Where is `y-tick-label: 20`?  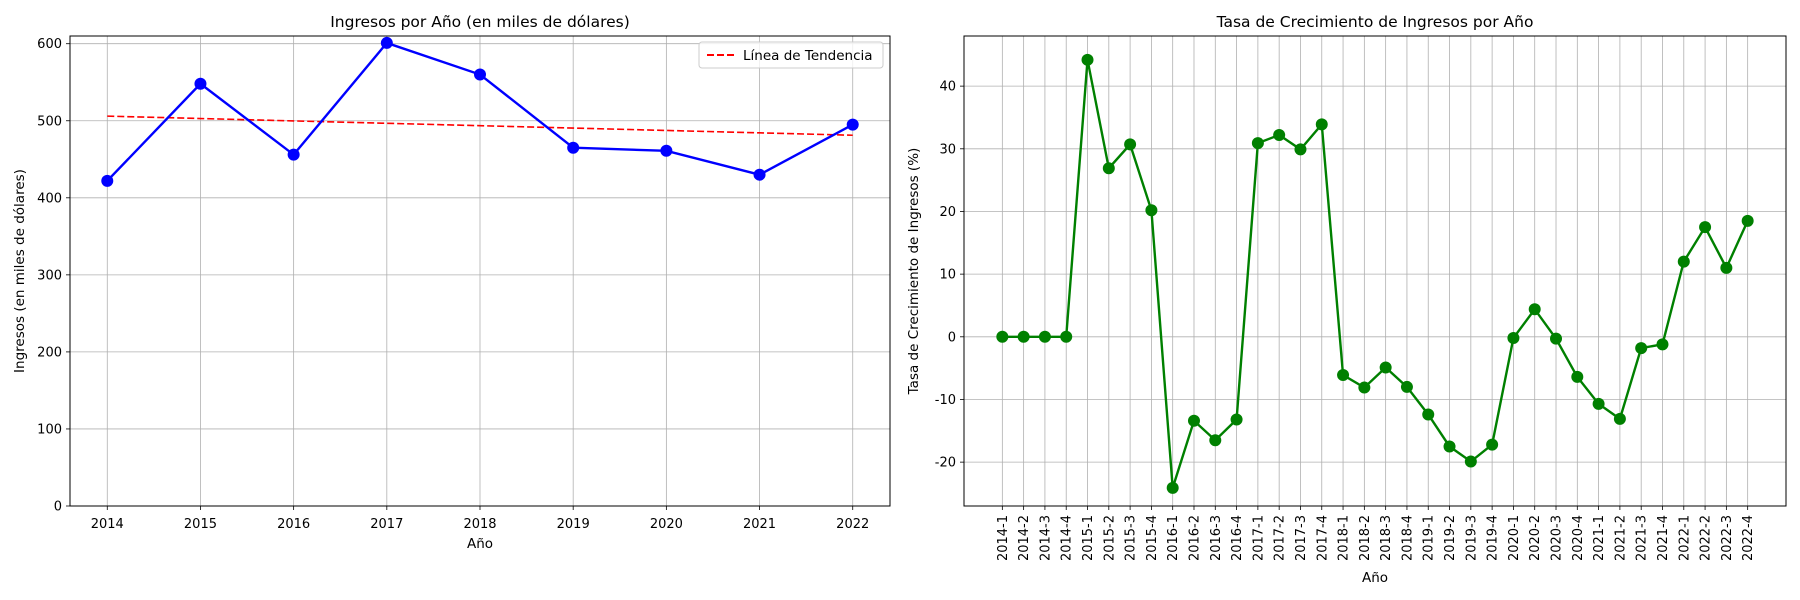
y-tick-label: 20 is located at coordinates (947, 212).